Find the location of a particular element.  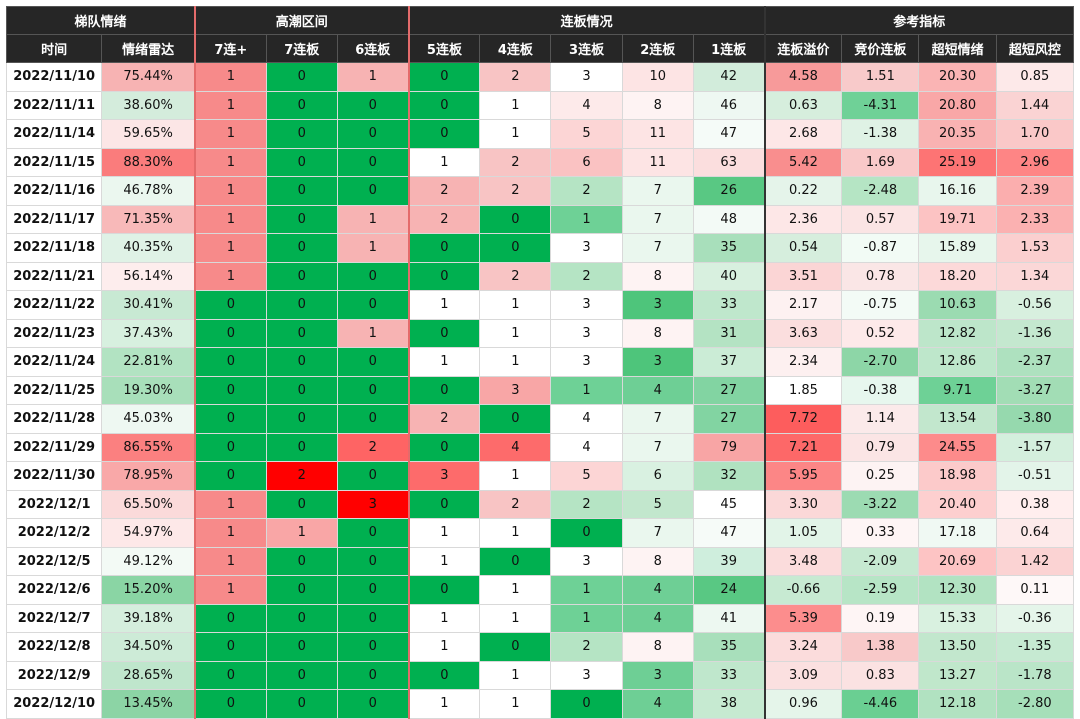

value-cell: 0.57 is located at coordinates (880, 219).